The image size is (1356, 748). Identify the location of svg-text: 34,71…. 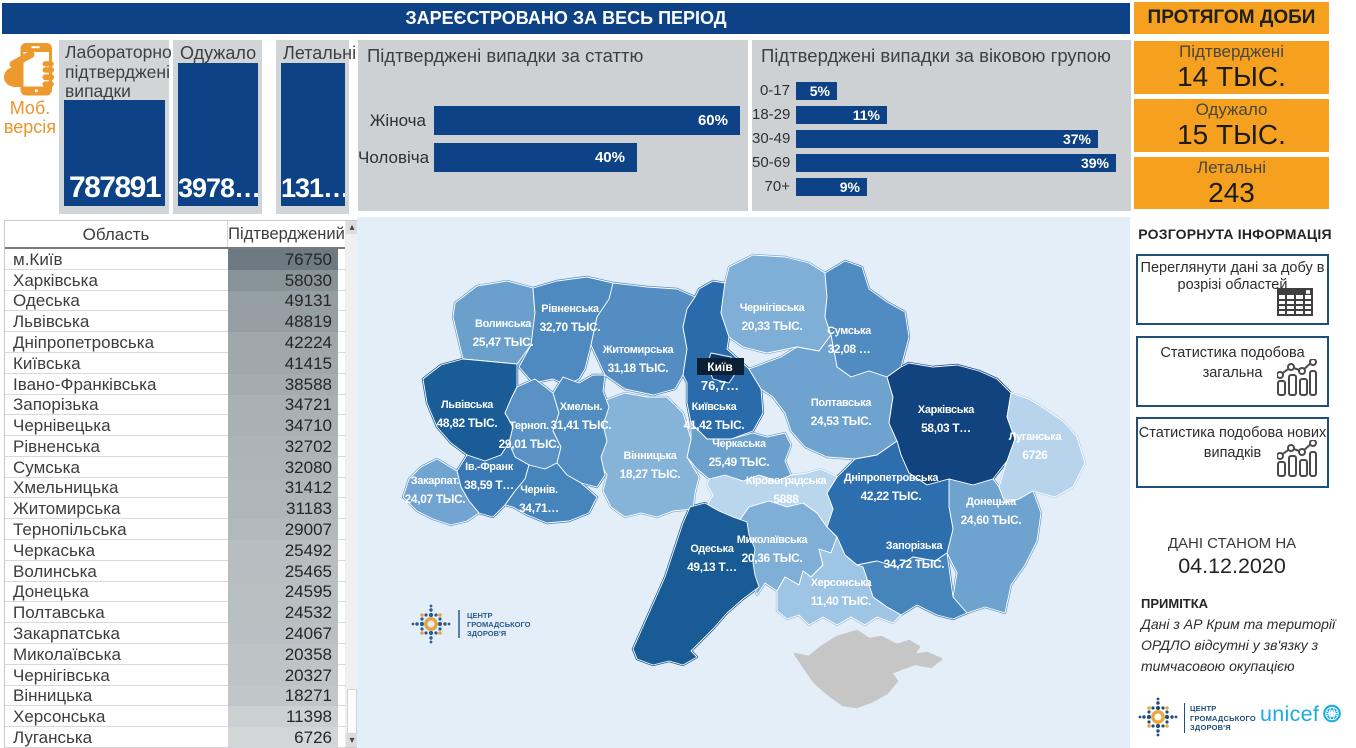
(539, 508).